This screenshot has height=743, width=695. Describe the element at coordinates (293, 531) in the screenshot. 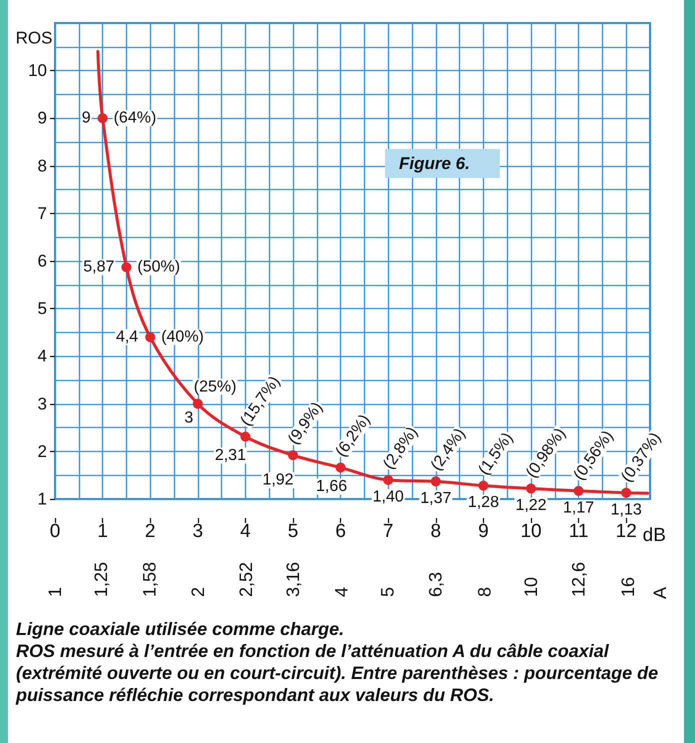

I see `x-tick-label: 5` at that location.